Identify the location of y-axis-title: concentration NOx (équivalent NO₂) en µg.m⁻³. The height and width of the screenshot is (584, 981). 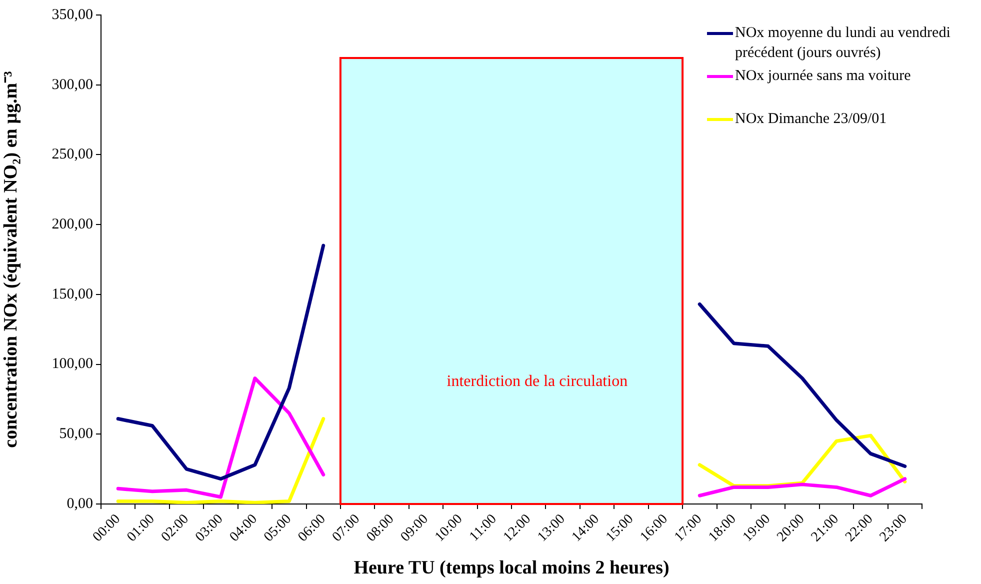
(11, 259).